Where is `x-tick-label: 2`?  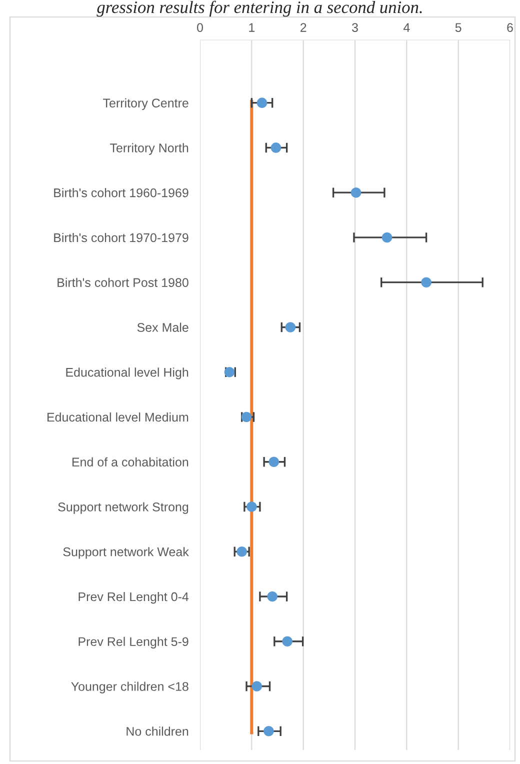
x-tick-label: 2 is located at coordinates (303, 27).